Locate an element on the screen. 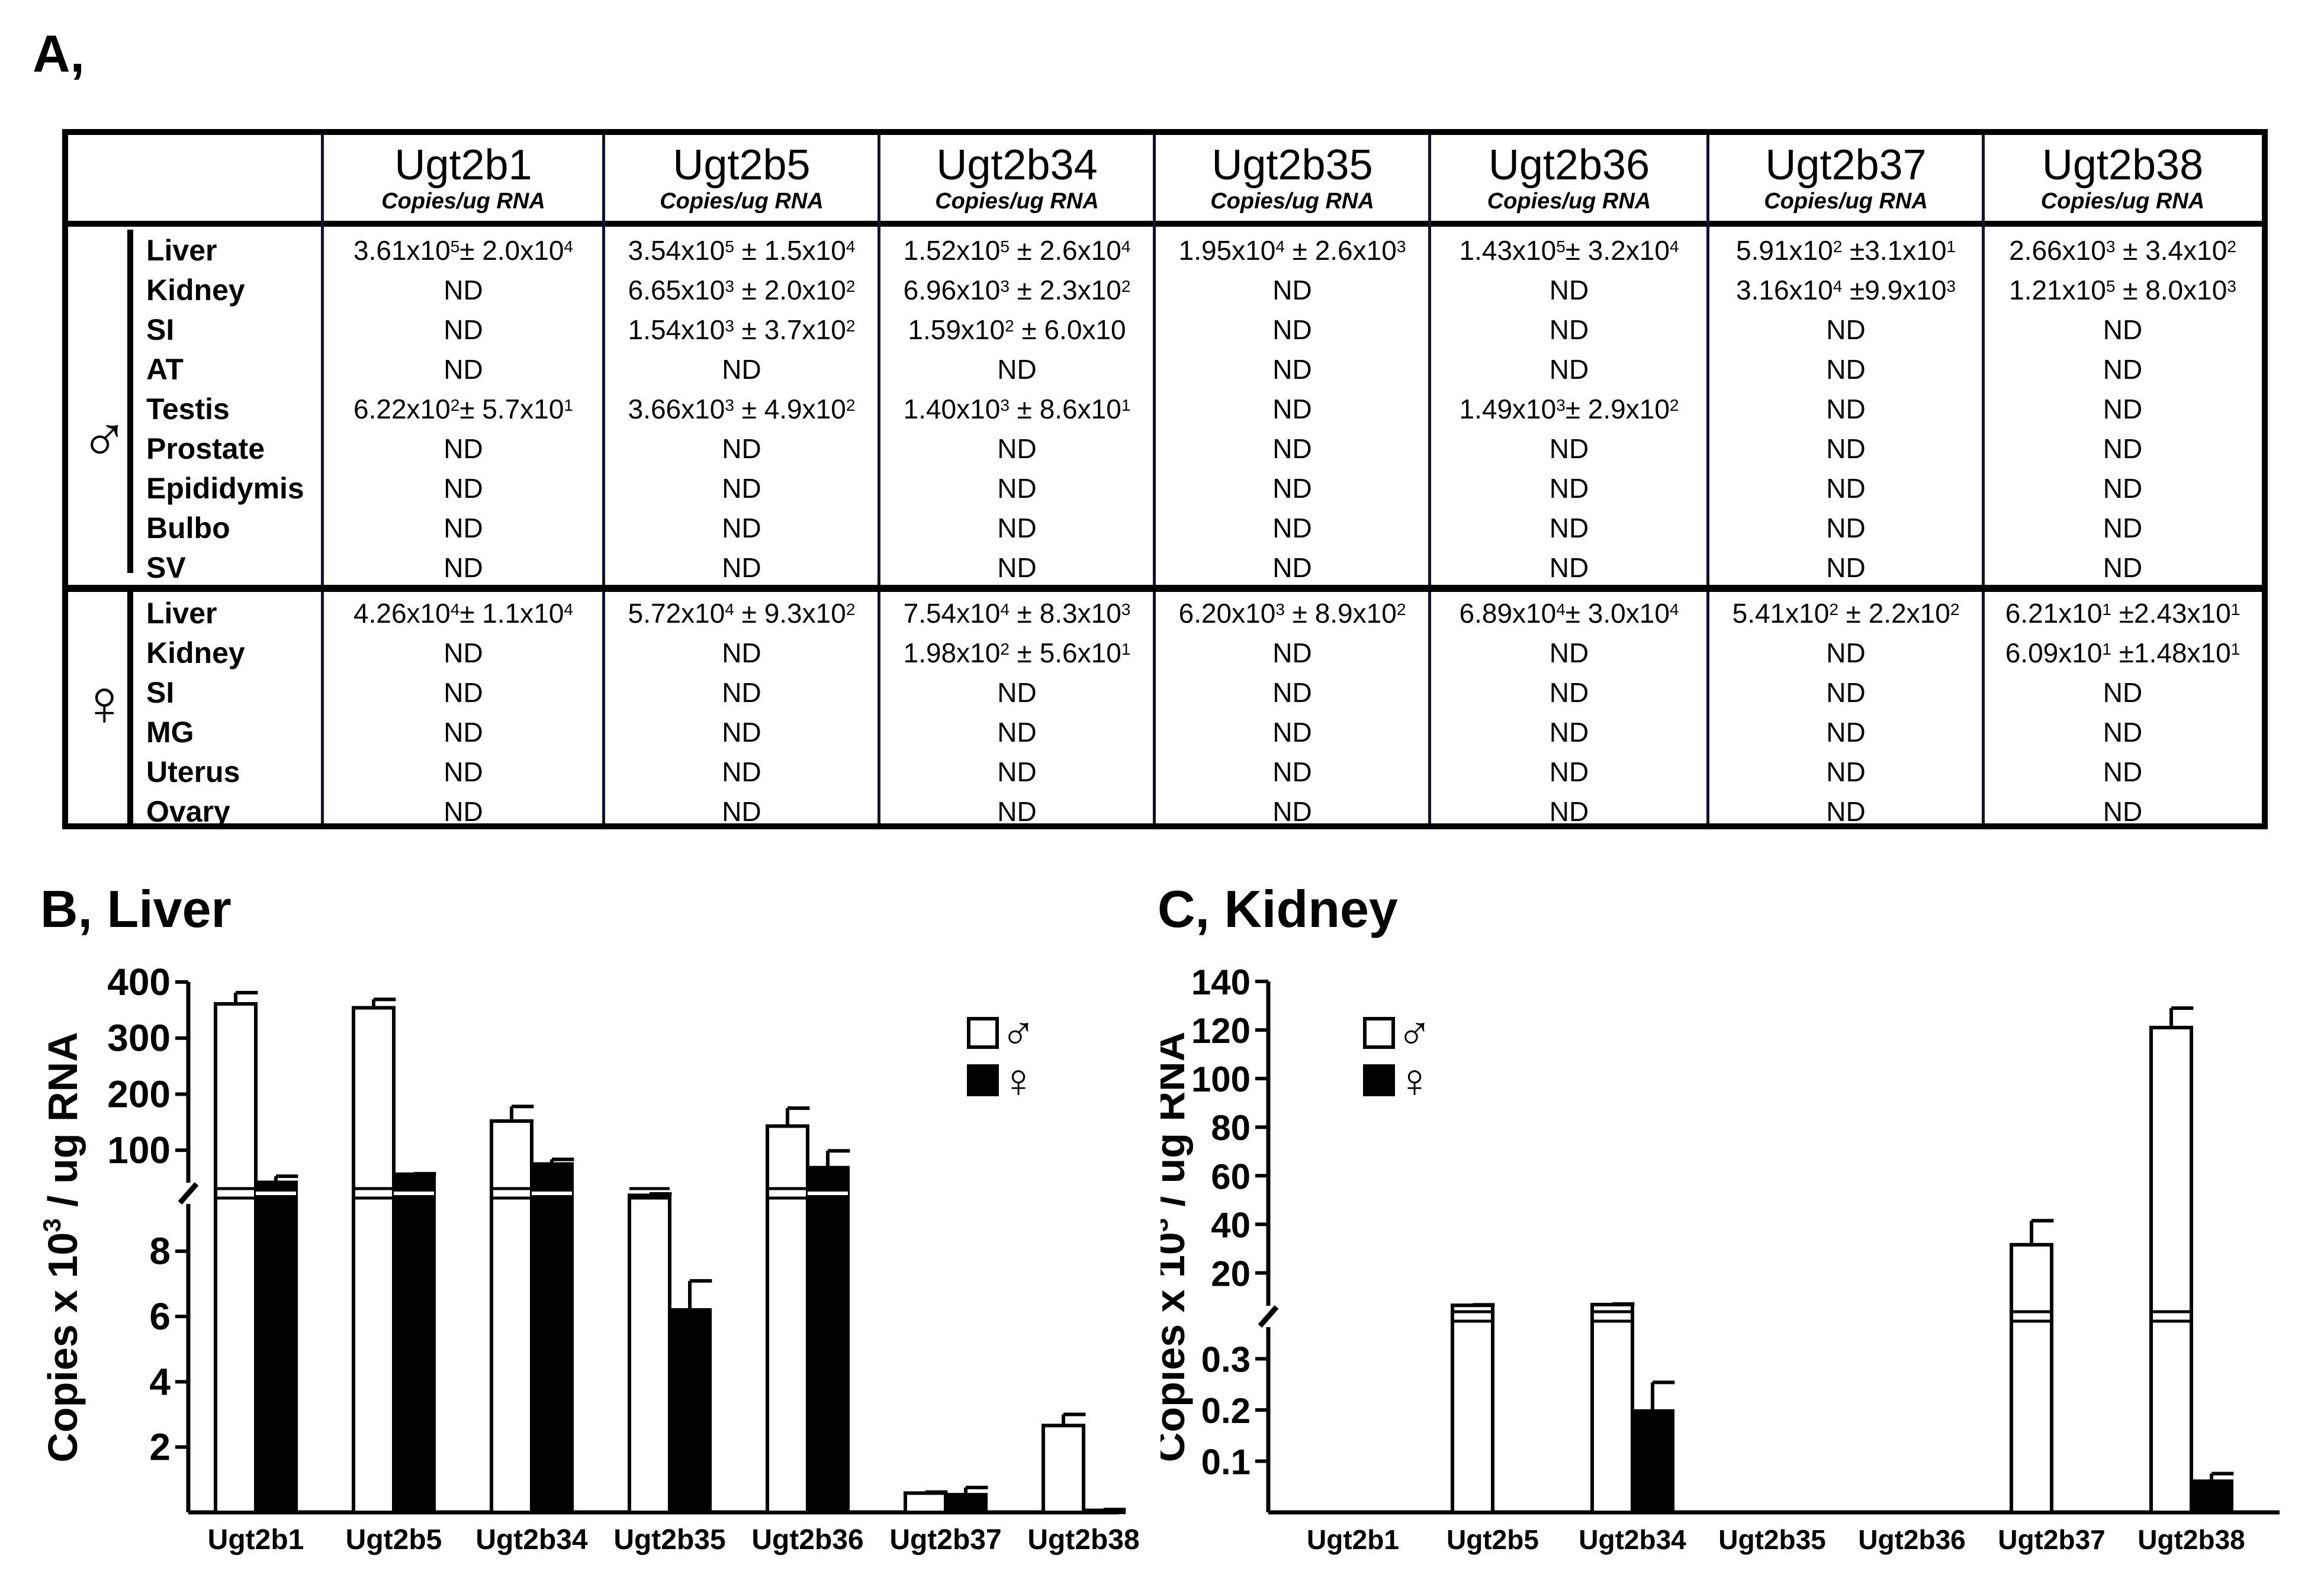 This screenshot has width=2324, height=1584. male-tissue-testis: Testis is located at coordinates (188, 409).